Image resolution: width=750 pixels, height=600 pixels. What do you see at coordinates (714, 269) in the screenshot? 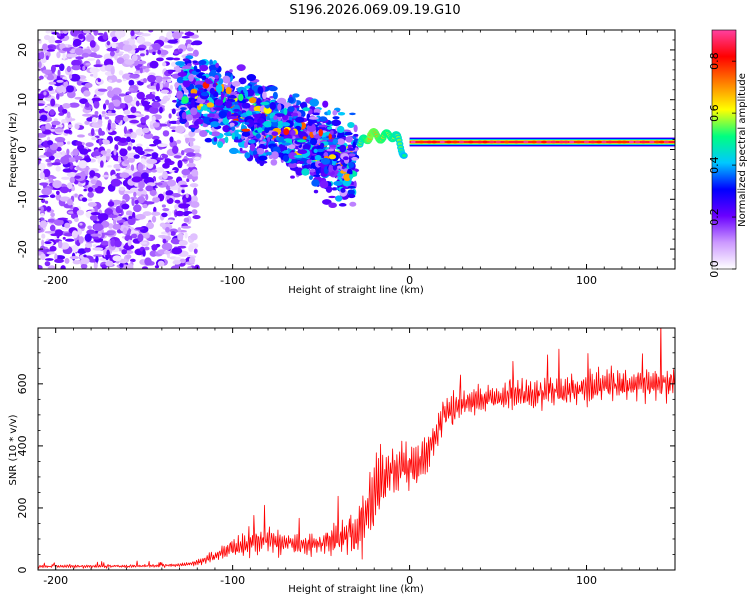
I see `colorbar-tick-label: 0.0` at bounding box center [714, 269].